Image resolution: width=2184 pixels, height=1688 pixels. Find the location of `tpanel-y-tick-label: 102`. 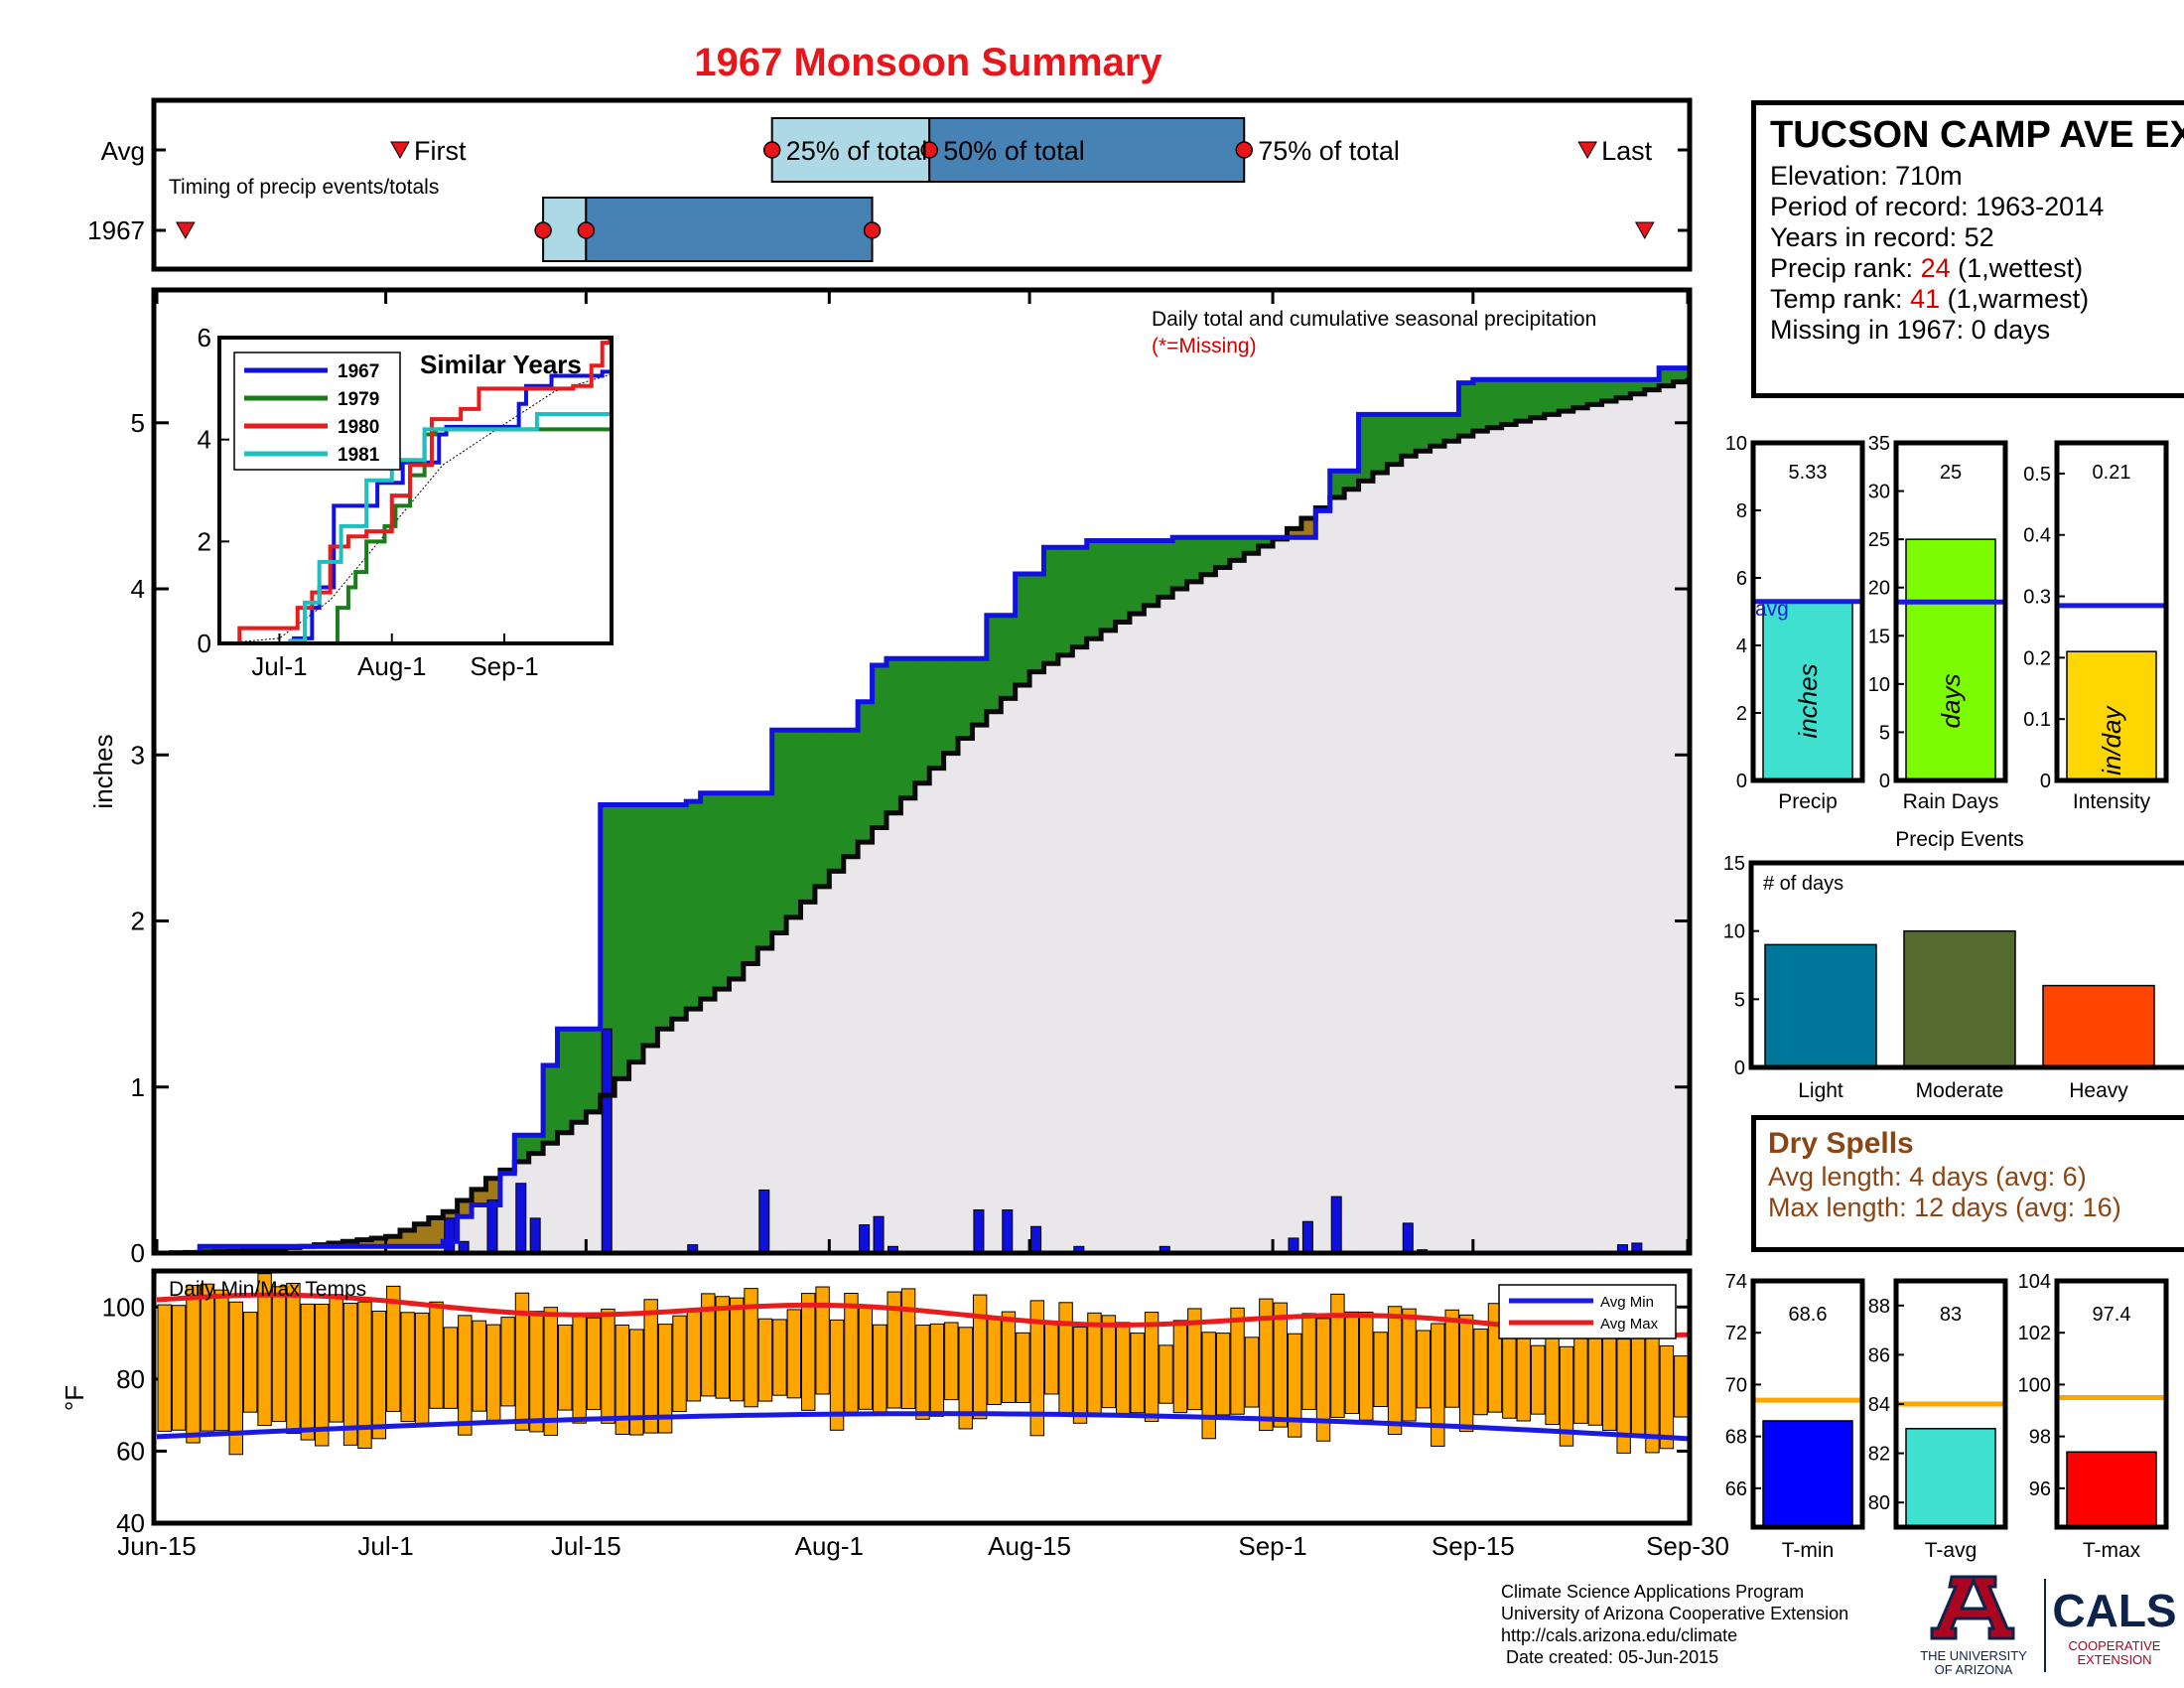

tpanel-y-tick-label: 102 is located at coordinates (2034, 1333).